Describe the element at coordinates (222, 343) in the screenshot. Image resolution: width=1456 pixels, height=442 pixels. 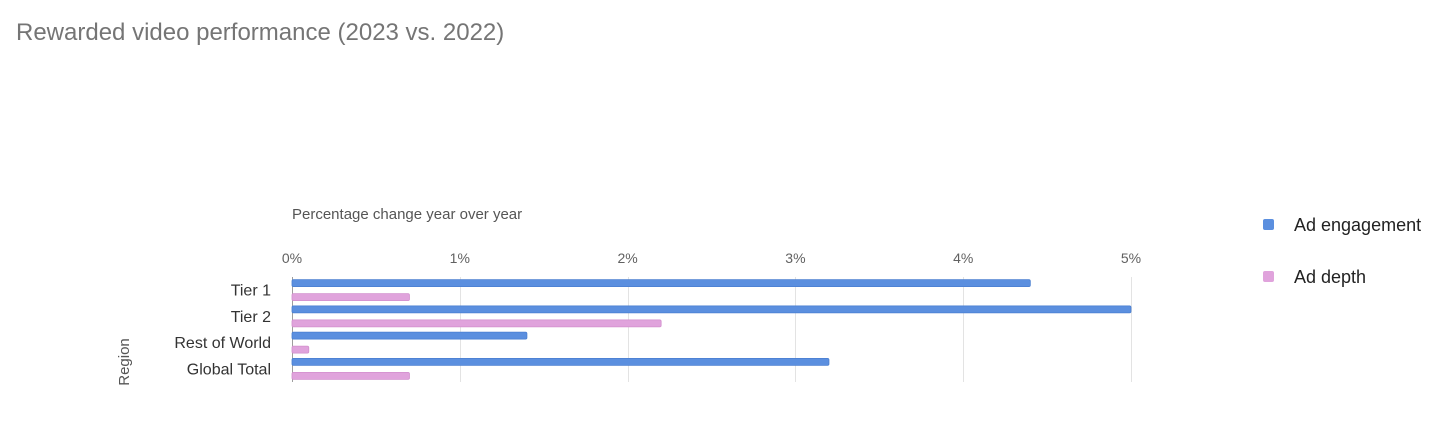
I see `category-label: Rest of World` at that location.